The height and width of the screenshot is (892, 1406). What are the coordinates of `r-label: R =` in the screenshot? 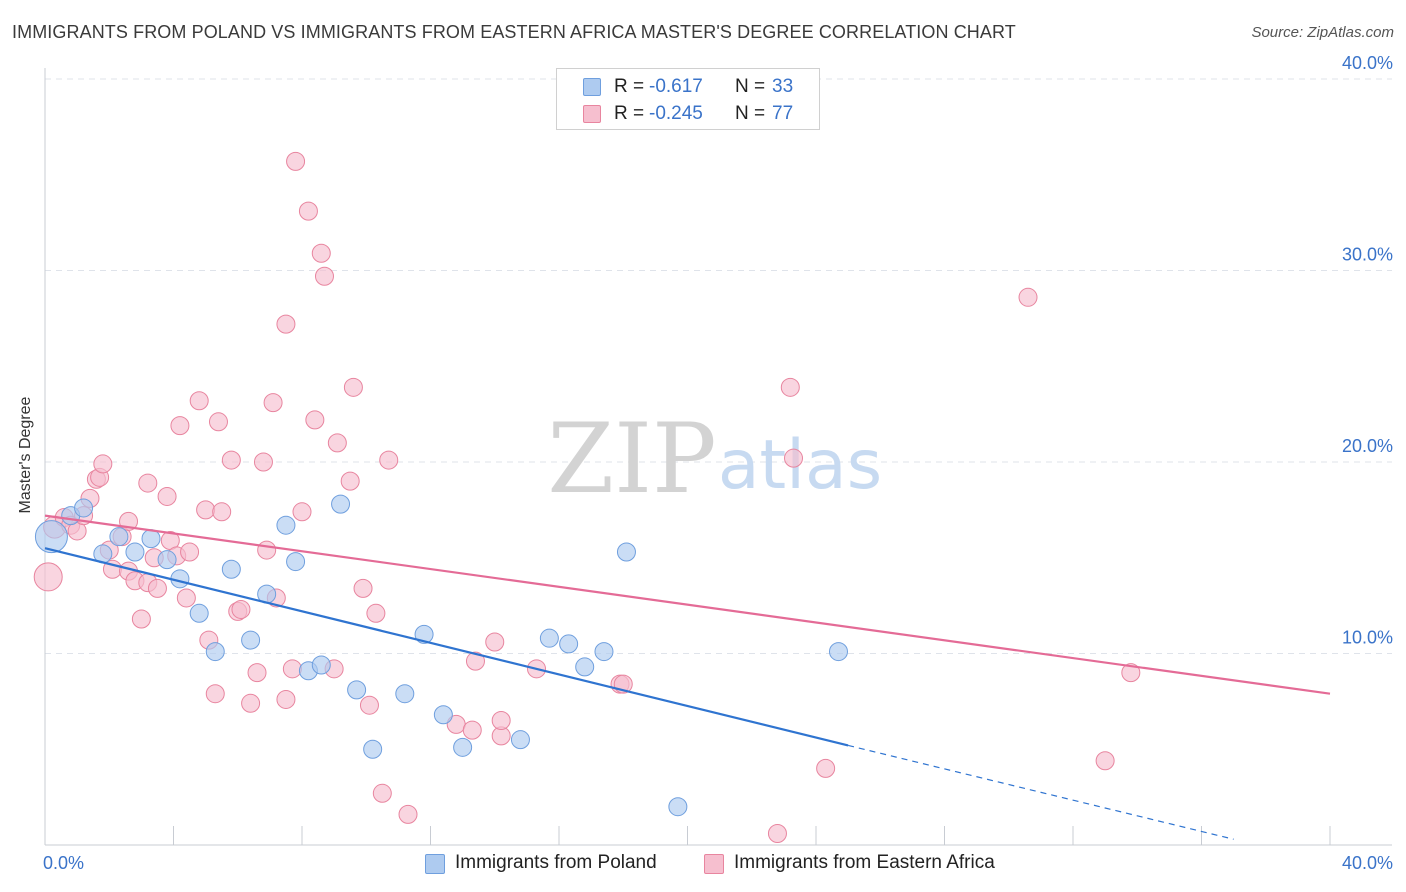 It's located at (629, 86).